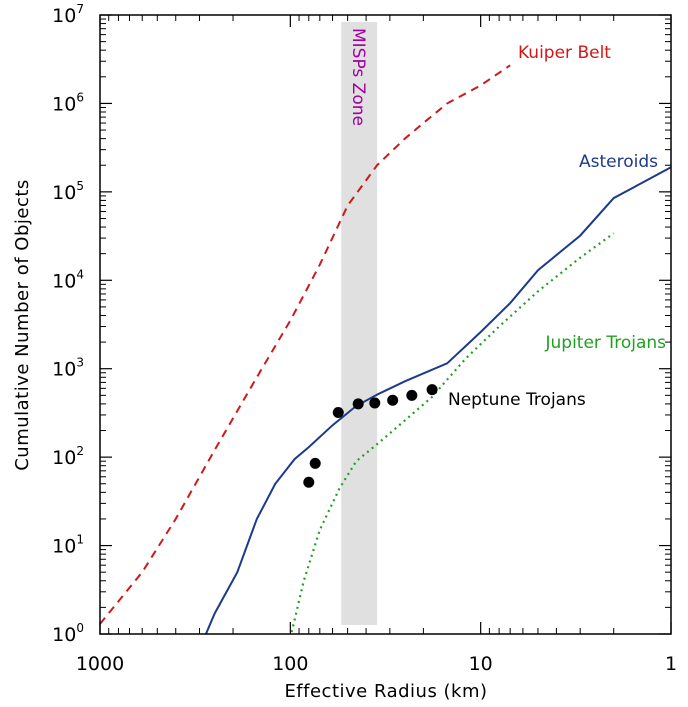 The height and width of the screenshot is (707, 688). Describe the element at coordinates (671, 664) in the screenshot. I see `x-tick-label: 1` at that location.